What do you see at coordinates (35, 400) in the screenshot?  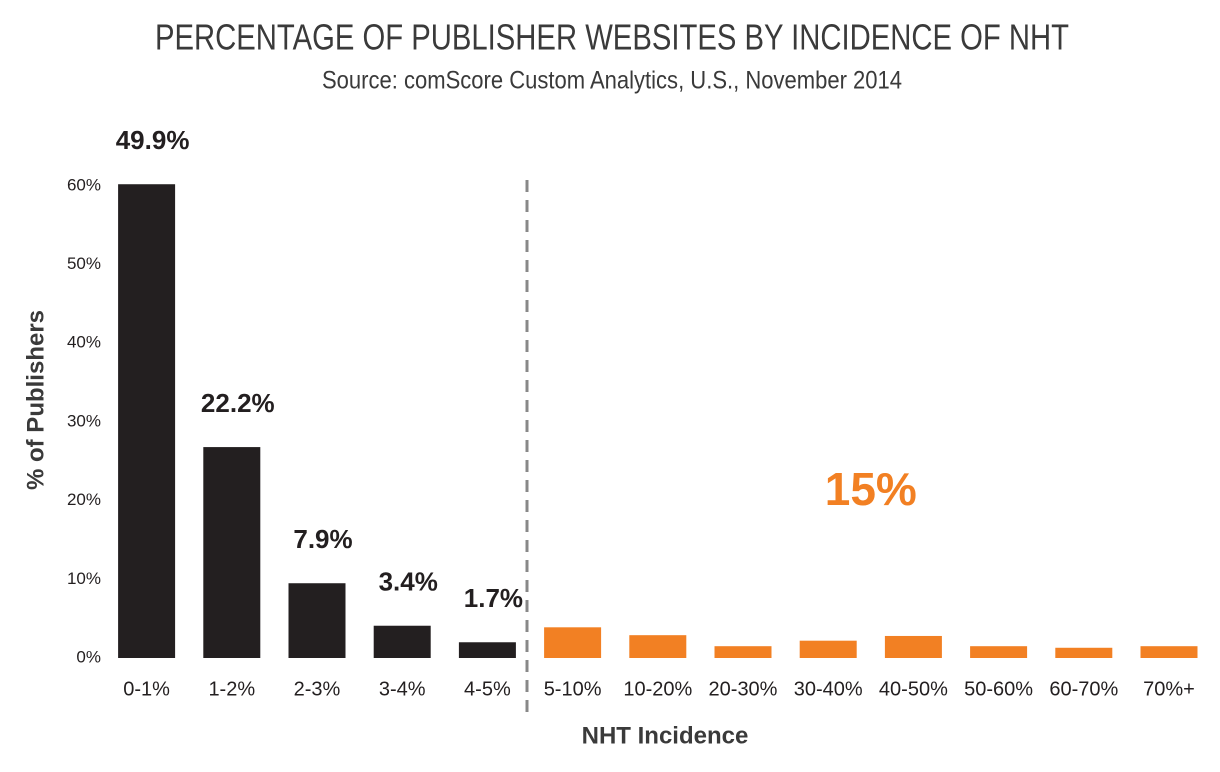 I see `y-axis-label: % of Publishers` at bounding box center [35, 400].